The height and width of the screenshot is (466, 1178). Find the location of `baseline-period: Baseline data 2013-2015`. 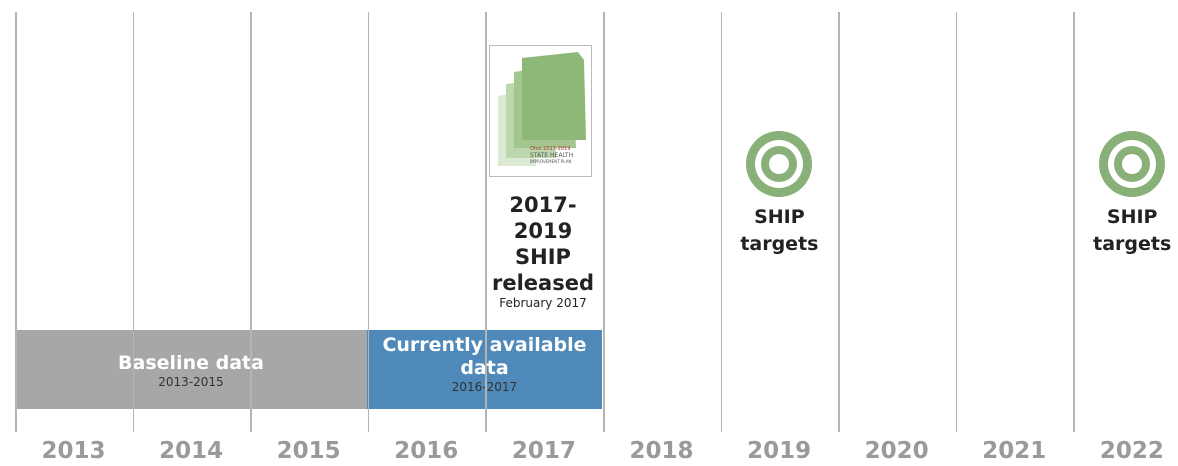

baseline-period: Baseline data 2013-2015 is located at coordinates (191, 369).